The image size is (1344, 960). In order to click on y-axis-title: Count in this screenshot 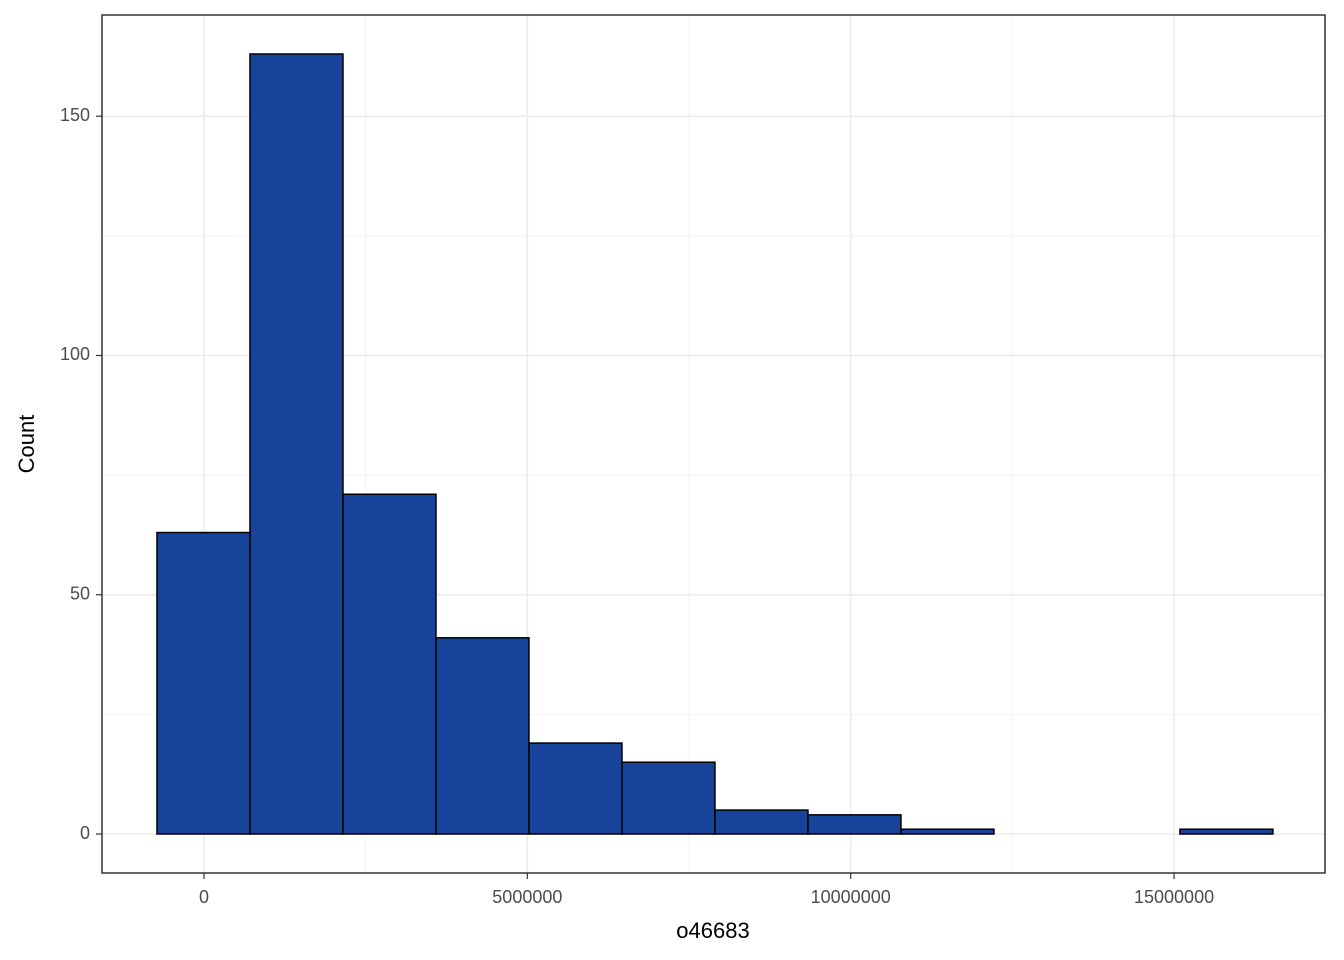, I will do `click(26, 444)`.